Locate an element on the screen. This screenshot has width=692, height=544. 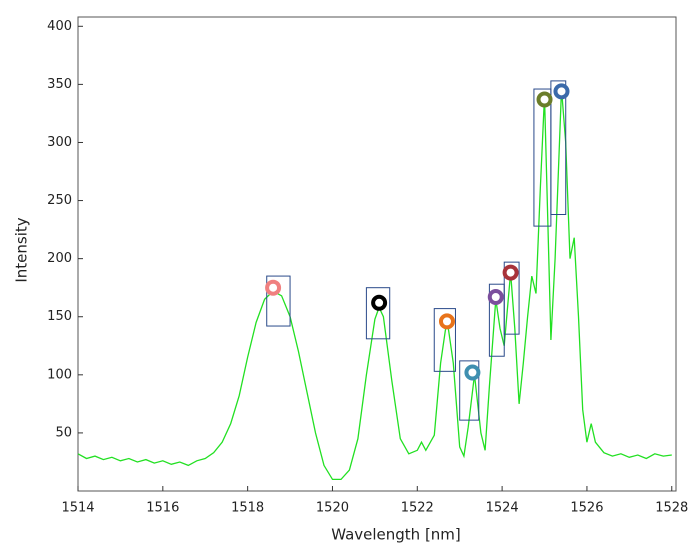
y-tick-label: 100 is located at coordinates (59, 374).